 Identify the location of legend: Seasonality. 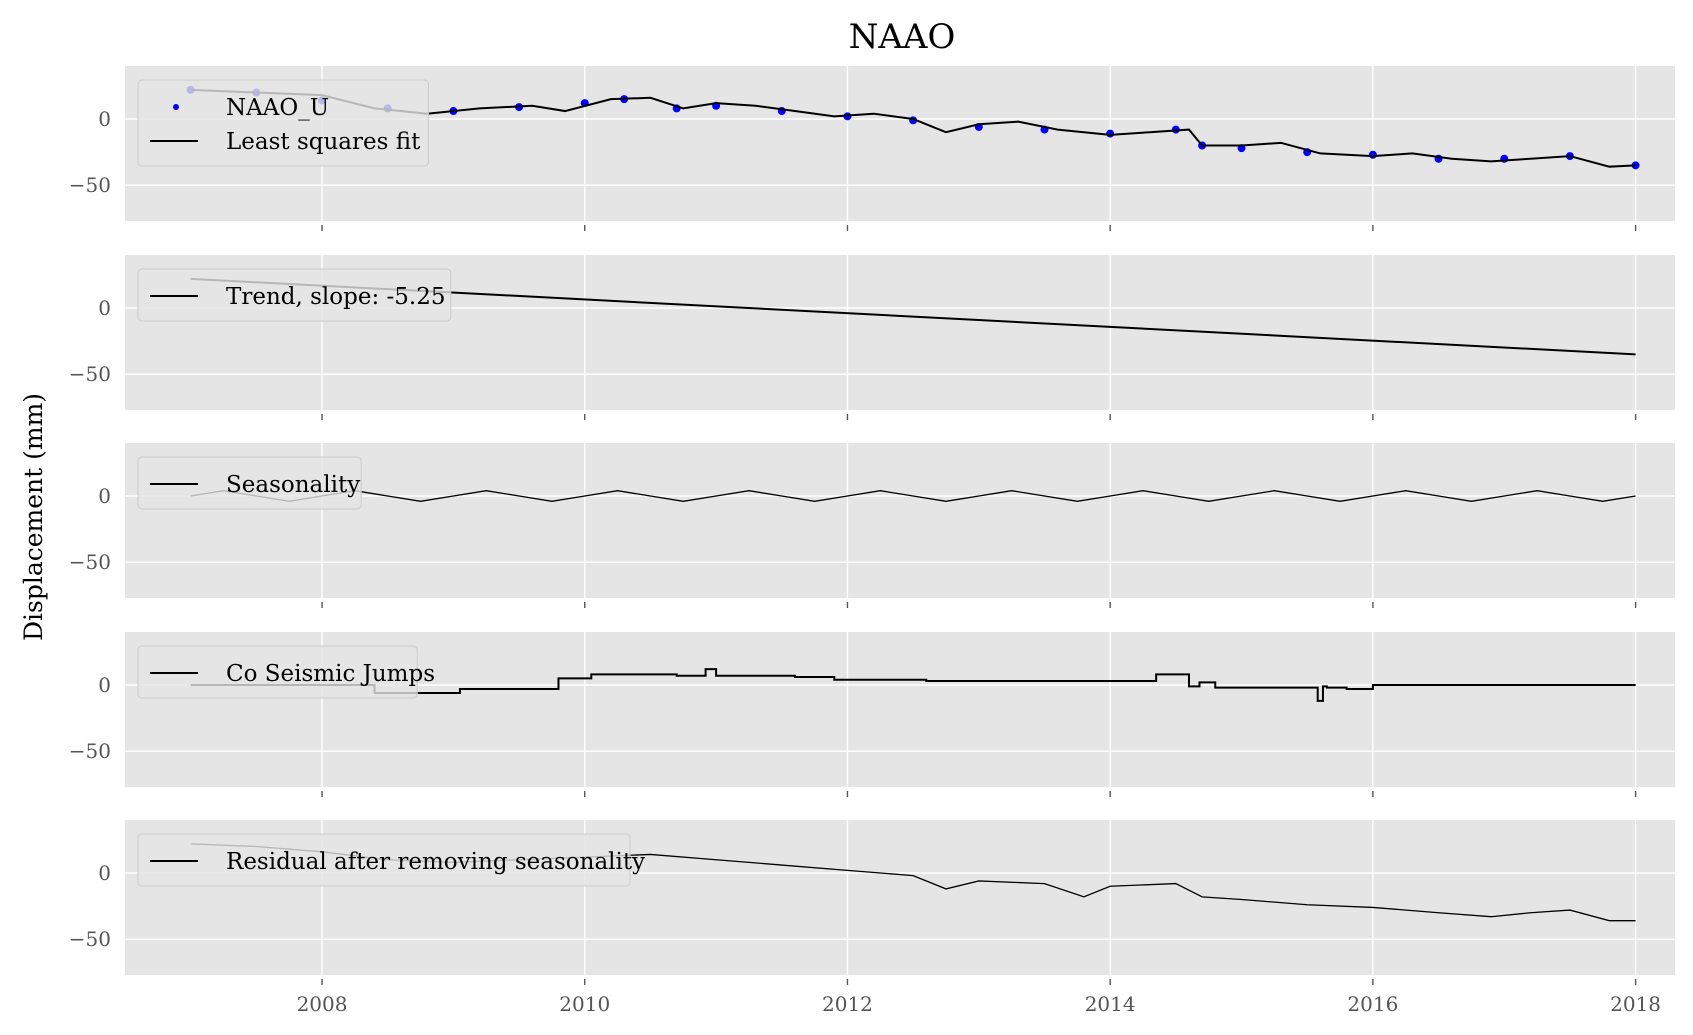
(249, 483).